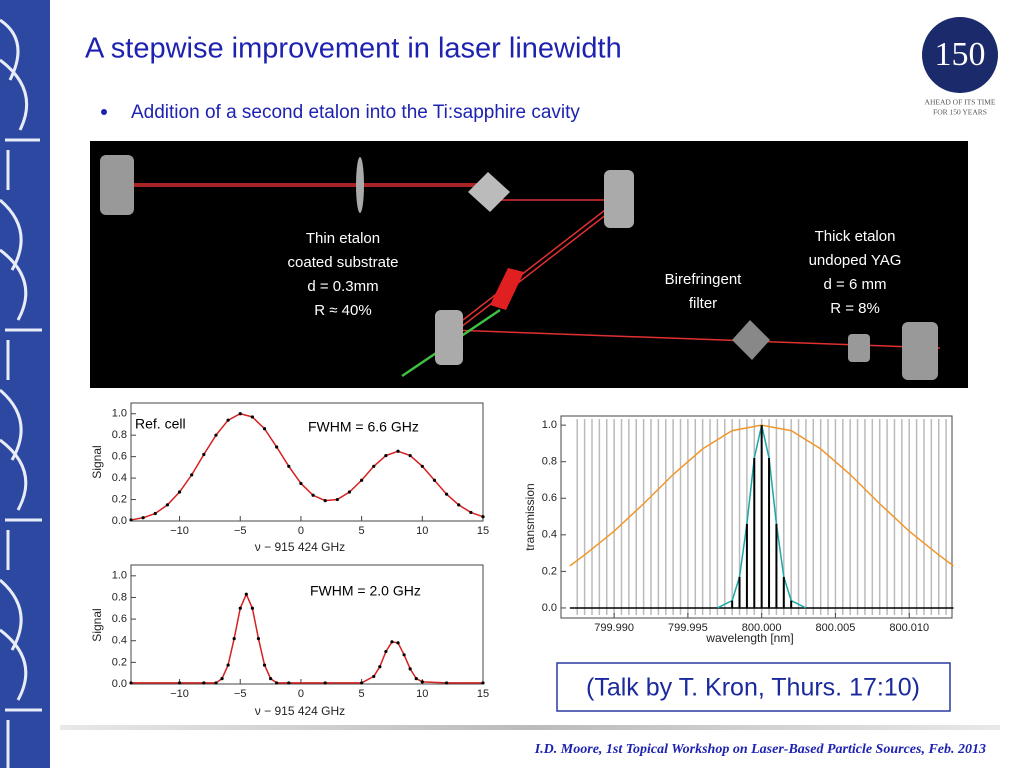 This screenshot has height=768, width=1024. Describe the element at coordinates (855, 308) in the screenshot. I see `diagram-label: R = 8%` at that location.